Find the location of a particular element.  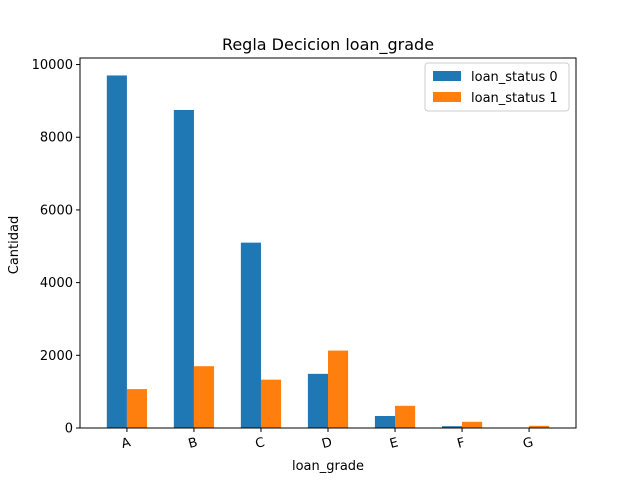

x-tick-label: D is located at coordinates (327, 443).